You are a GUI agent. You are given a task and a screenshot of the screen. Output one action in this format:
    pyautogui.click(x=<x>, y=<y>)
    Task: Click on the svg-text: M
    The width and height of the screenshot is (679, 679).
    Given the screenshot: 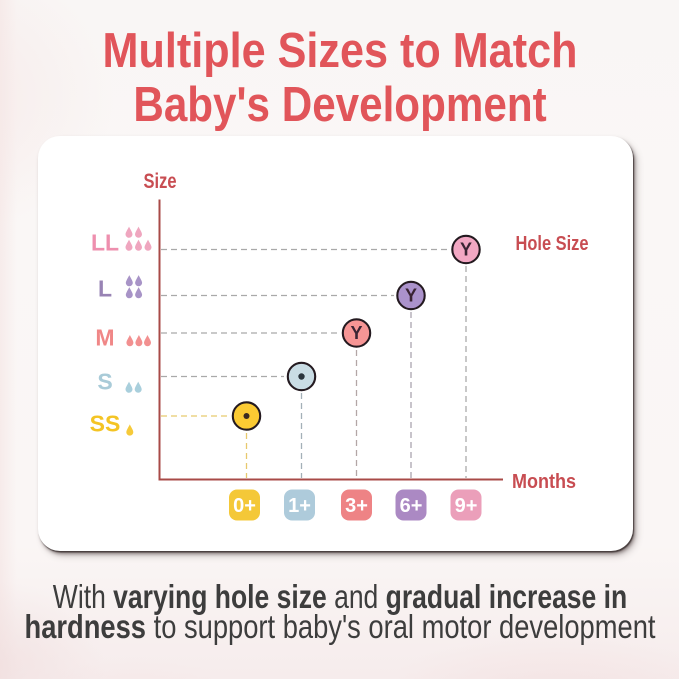 What is the action you would take?
    pyautogui.click(x=104, y=337)
    